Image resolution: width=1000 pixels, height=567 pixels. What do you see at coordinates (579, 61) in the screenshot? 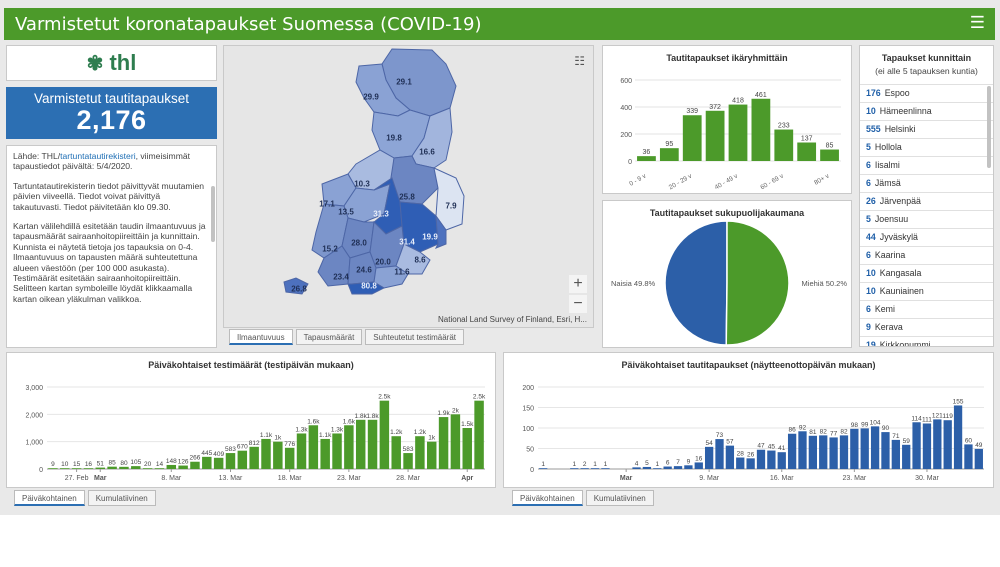
I see `legend-list-icon: ☷` at bounding box center [579, 61].